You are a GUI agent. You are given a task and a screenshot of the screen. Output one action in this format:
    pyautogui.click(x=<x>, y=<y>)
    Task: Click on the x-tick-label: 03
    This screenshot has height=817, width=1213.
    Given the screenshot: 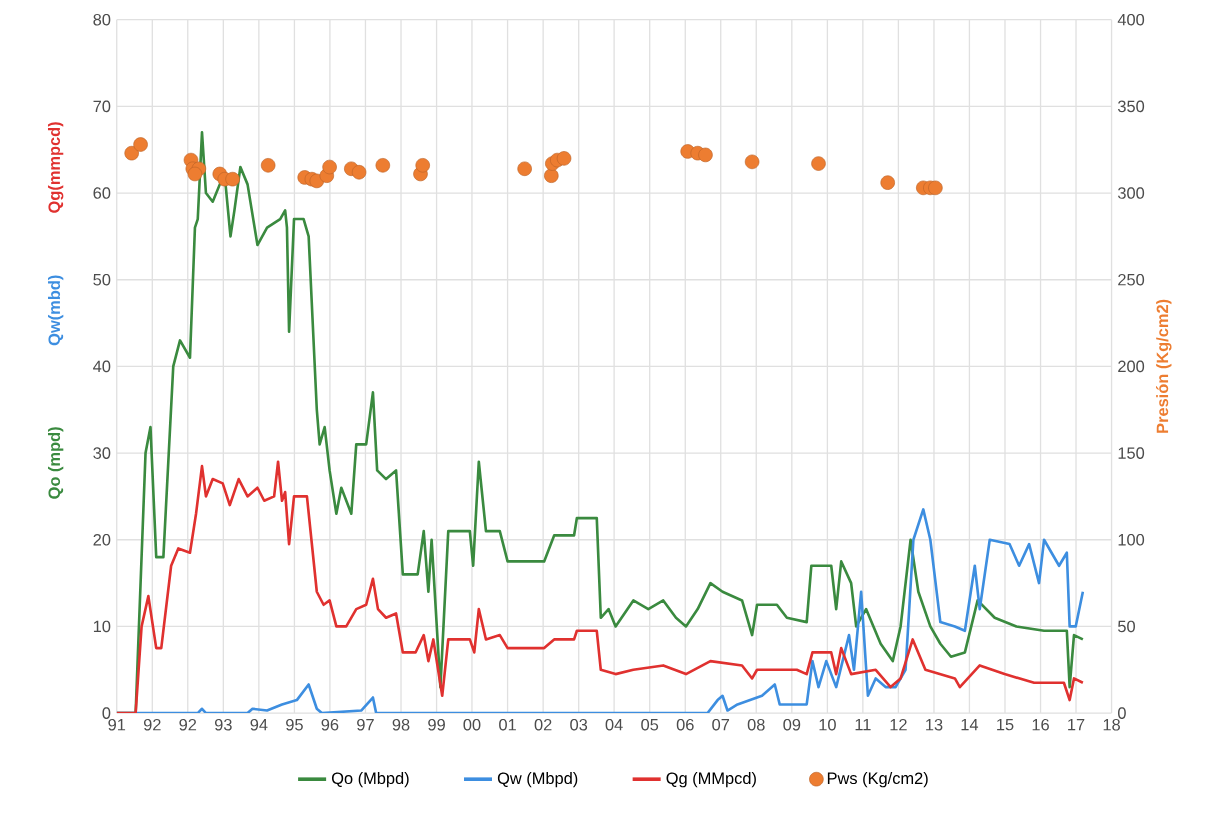 What is the action you would take?
    pyautogui.click(x=579, y=725)
    